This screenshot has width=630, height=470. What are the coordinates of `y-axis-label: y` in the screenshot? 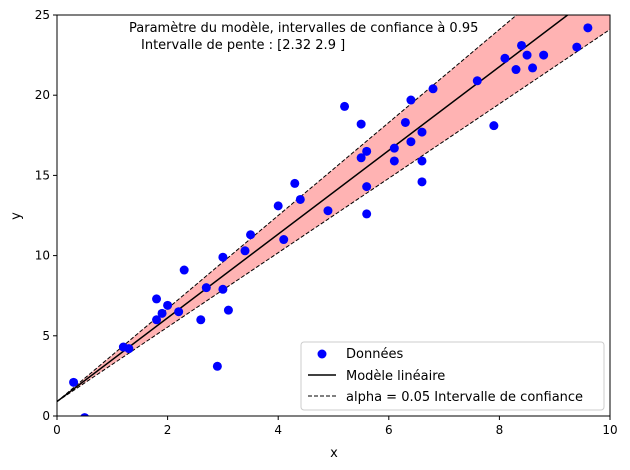 It's located at (16, 216).